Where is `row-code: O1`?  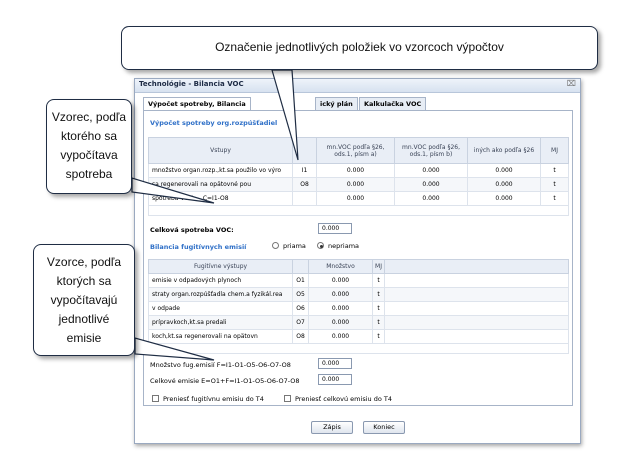
row-code: O1 is located at coordinates (300, 280).